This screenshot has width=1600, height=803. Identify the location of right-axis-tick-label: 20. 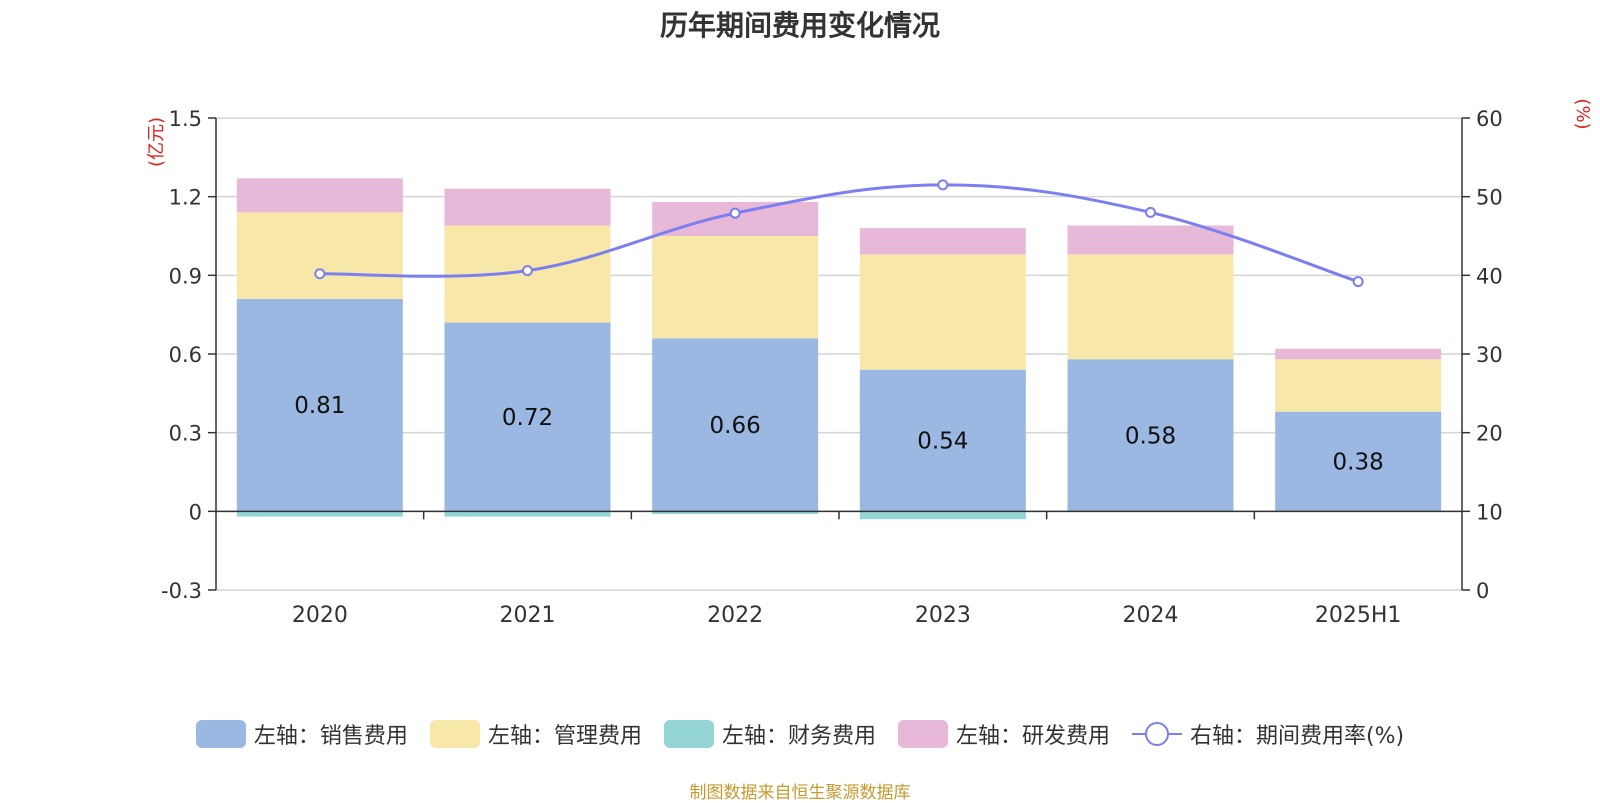
(1489, 434).